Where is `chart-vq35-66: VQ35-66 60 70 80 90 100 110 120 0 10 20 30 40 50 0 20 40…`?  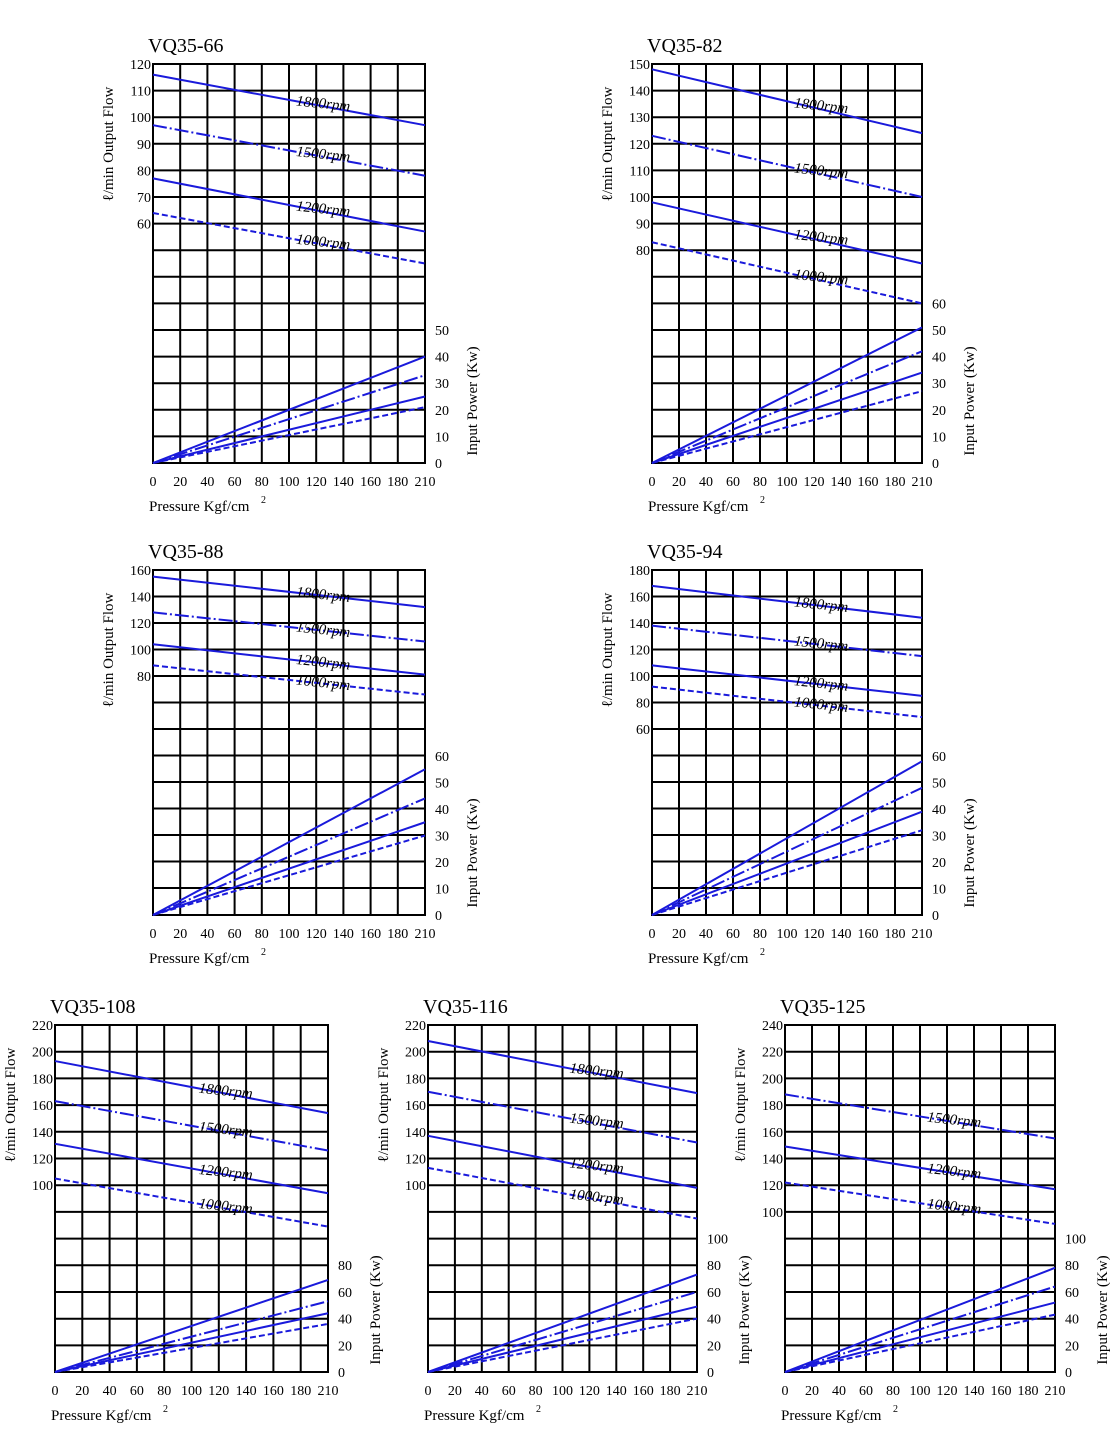 chart-vq35-66: VQ35-66 60 70 80 90 100 110 120 0 10 20 30 40 50 0 20 40… is located at coordinates (291, 275).